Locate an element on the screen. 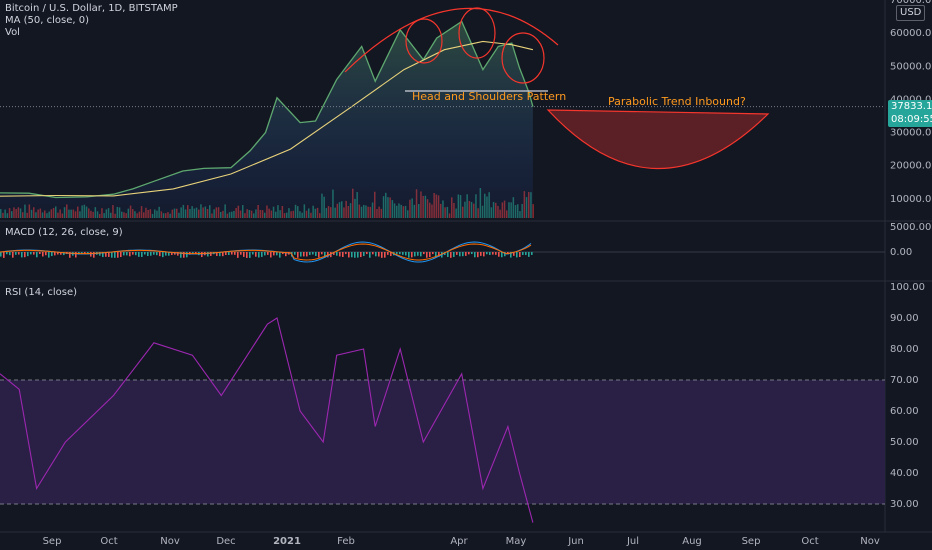  rsi-axis-label: 30.00 is located at coordinates (904, 504).